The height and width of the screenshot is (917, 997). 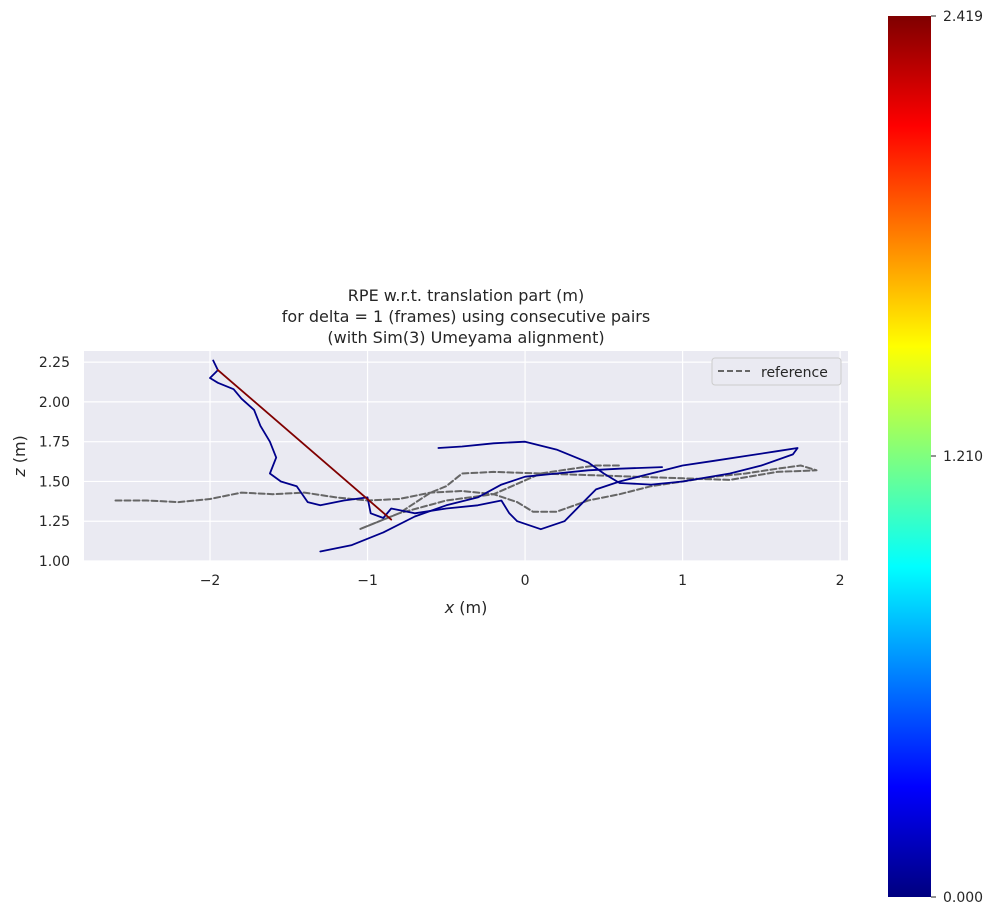 What do you see at coordinates (54, 522) in the screenshot?
I see `y-tick-label: 1.25` at bounding box center [54, 522].